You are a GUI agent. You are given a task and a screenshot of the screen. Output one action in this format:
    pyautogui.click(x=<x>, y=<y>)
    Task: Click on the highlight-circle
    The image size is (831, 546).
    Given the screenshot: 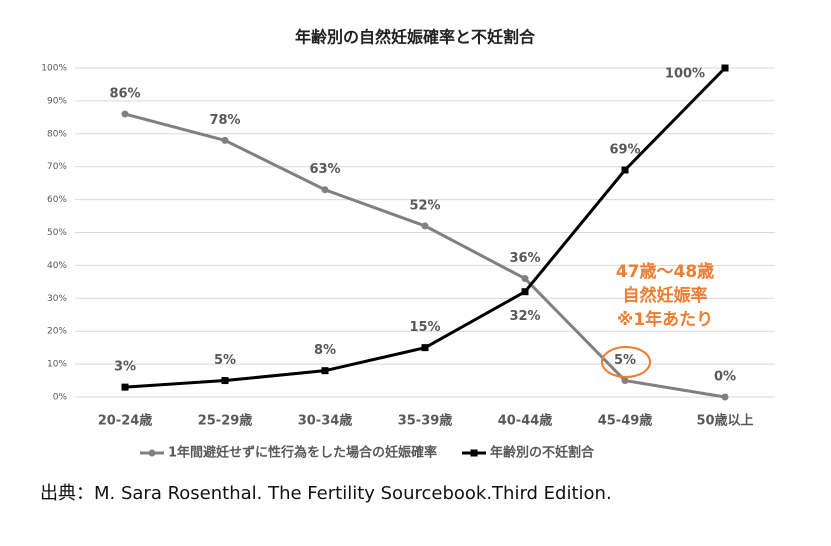 What is the action you would take?
    pyautogui.click(x=626, y=362)
    